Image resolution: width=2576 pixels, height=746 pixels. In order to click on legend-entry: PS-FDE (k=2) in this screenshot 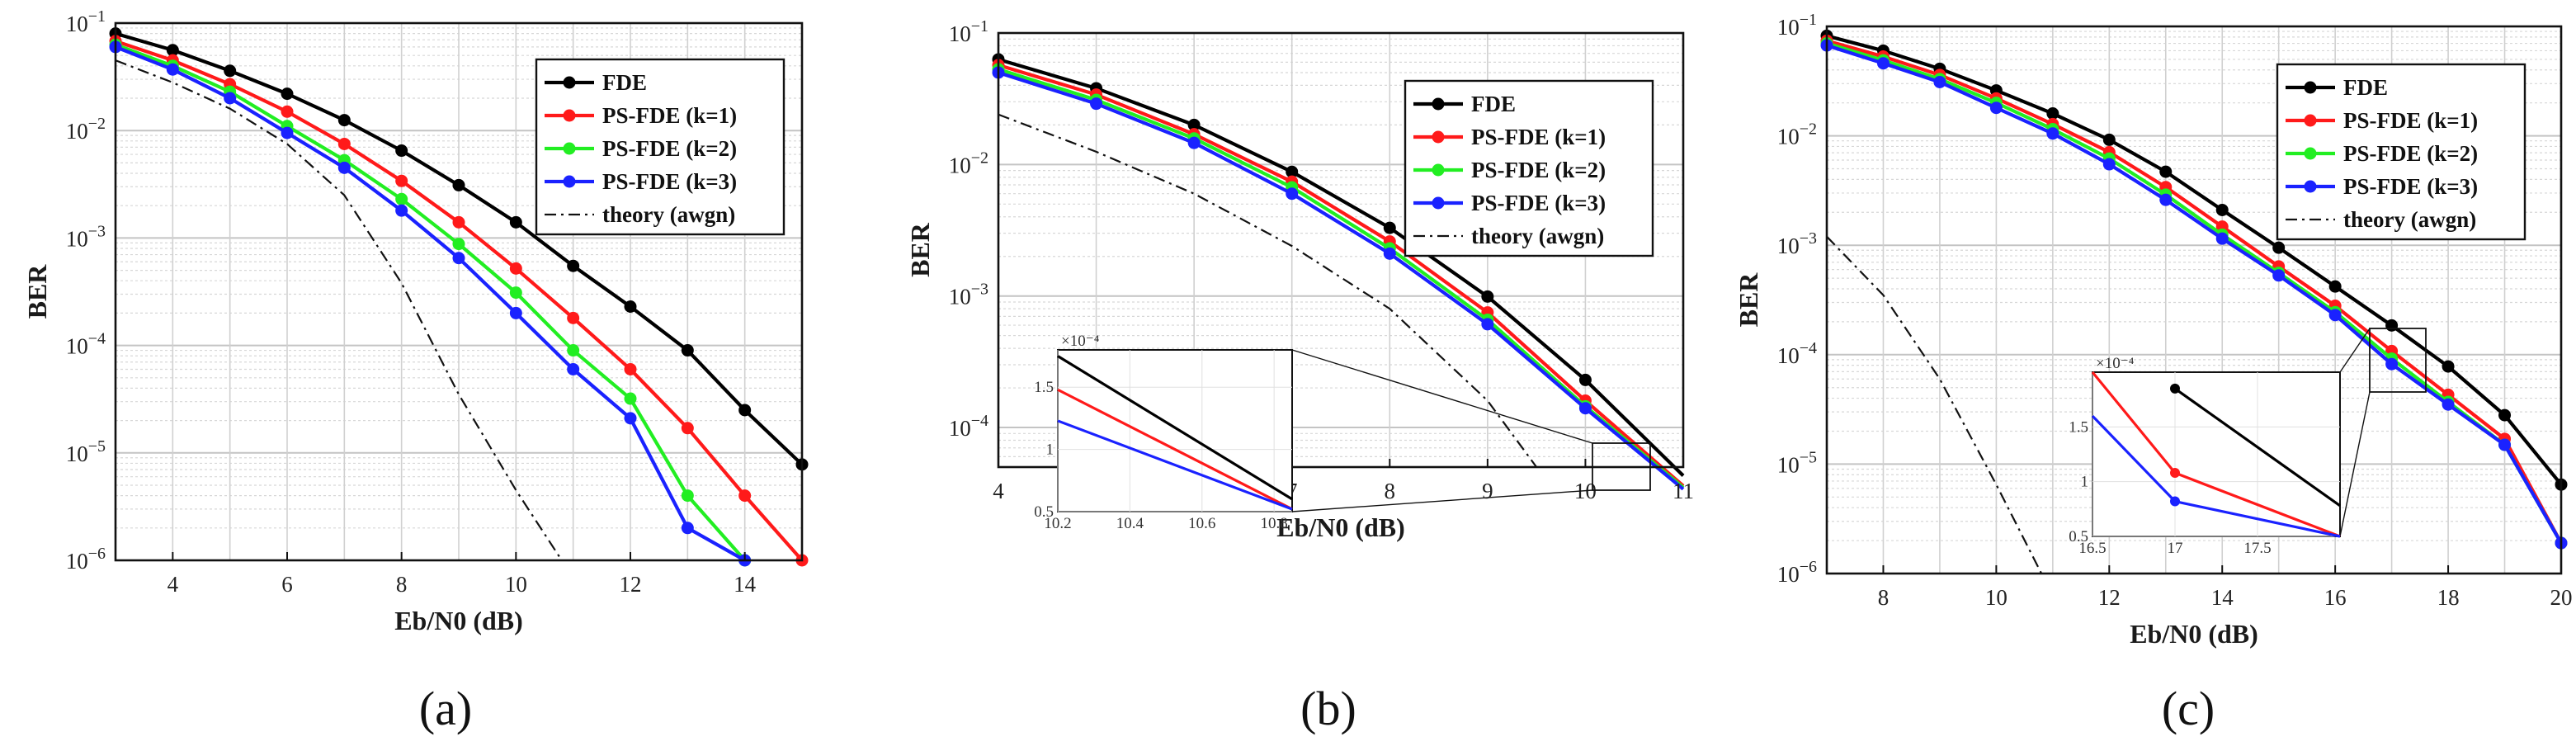, I will do `click(669, 148)`.